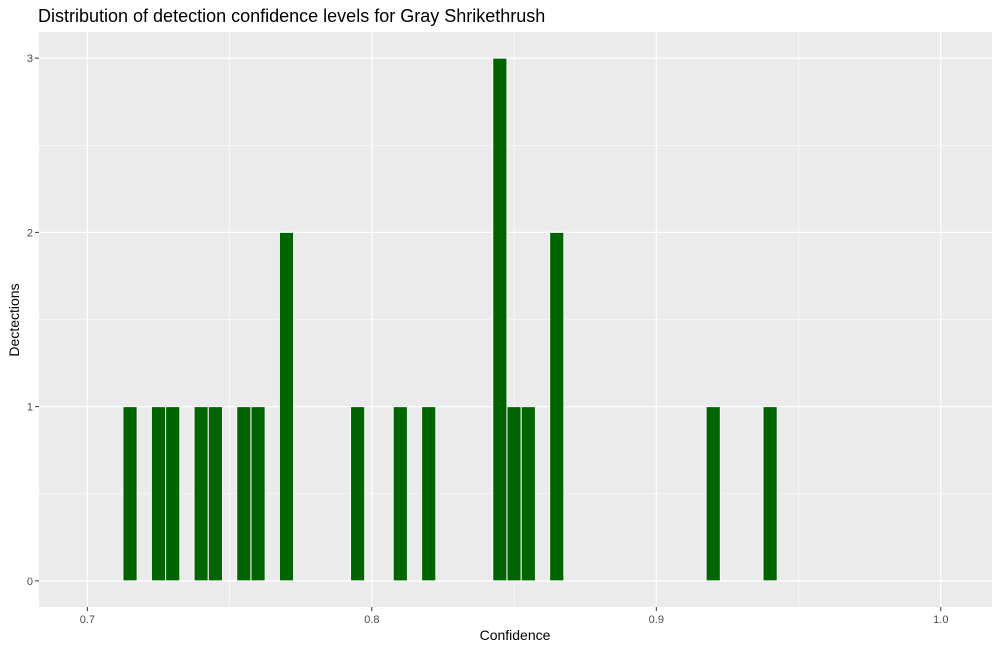 The height and width of the screenshot is (651, 1000). Describe the element at coordinates (656, 620) in the screenshot. I see `x-tick-label: 0.9` at that location.